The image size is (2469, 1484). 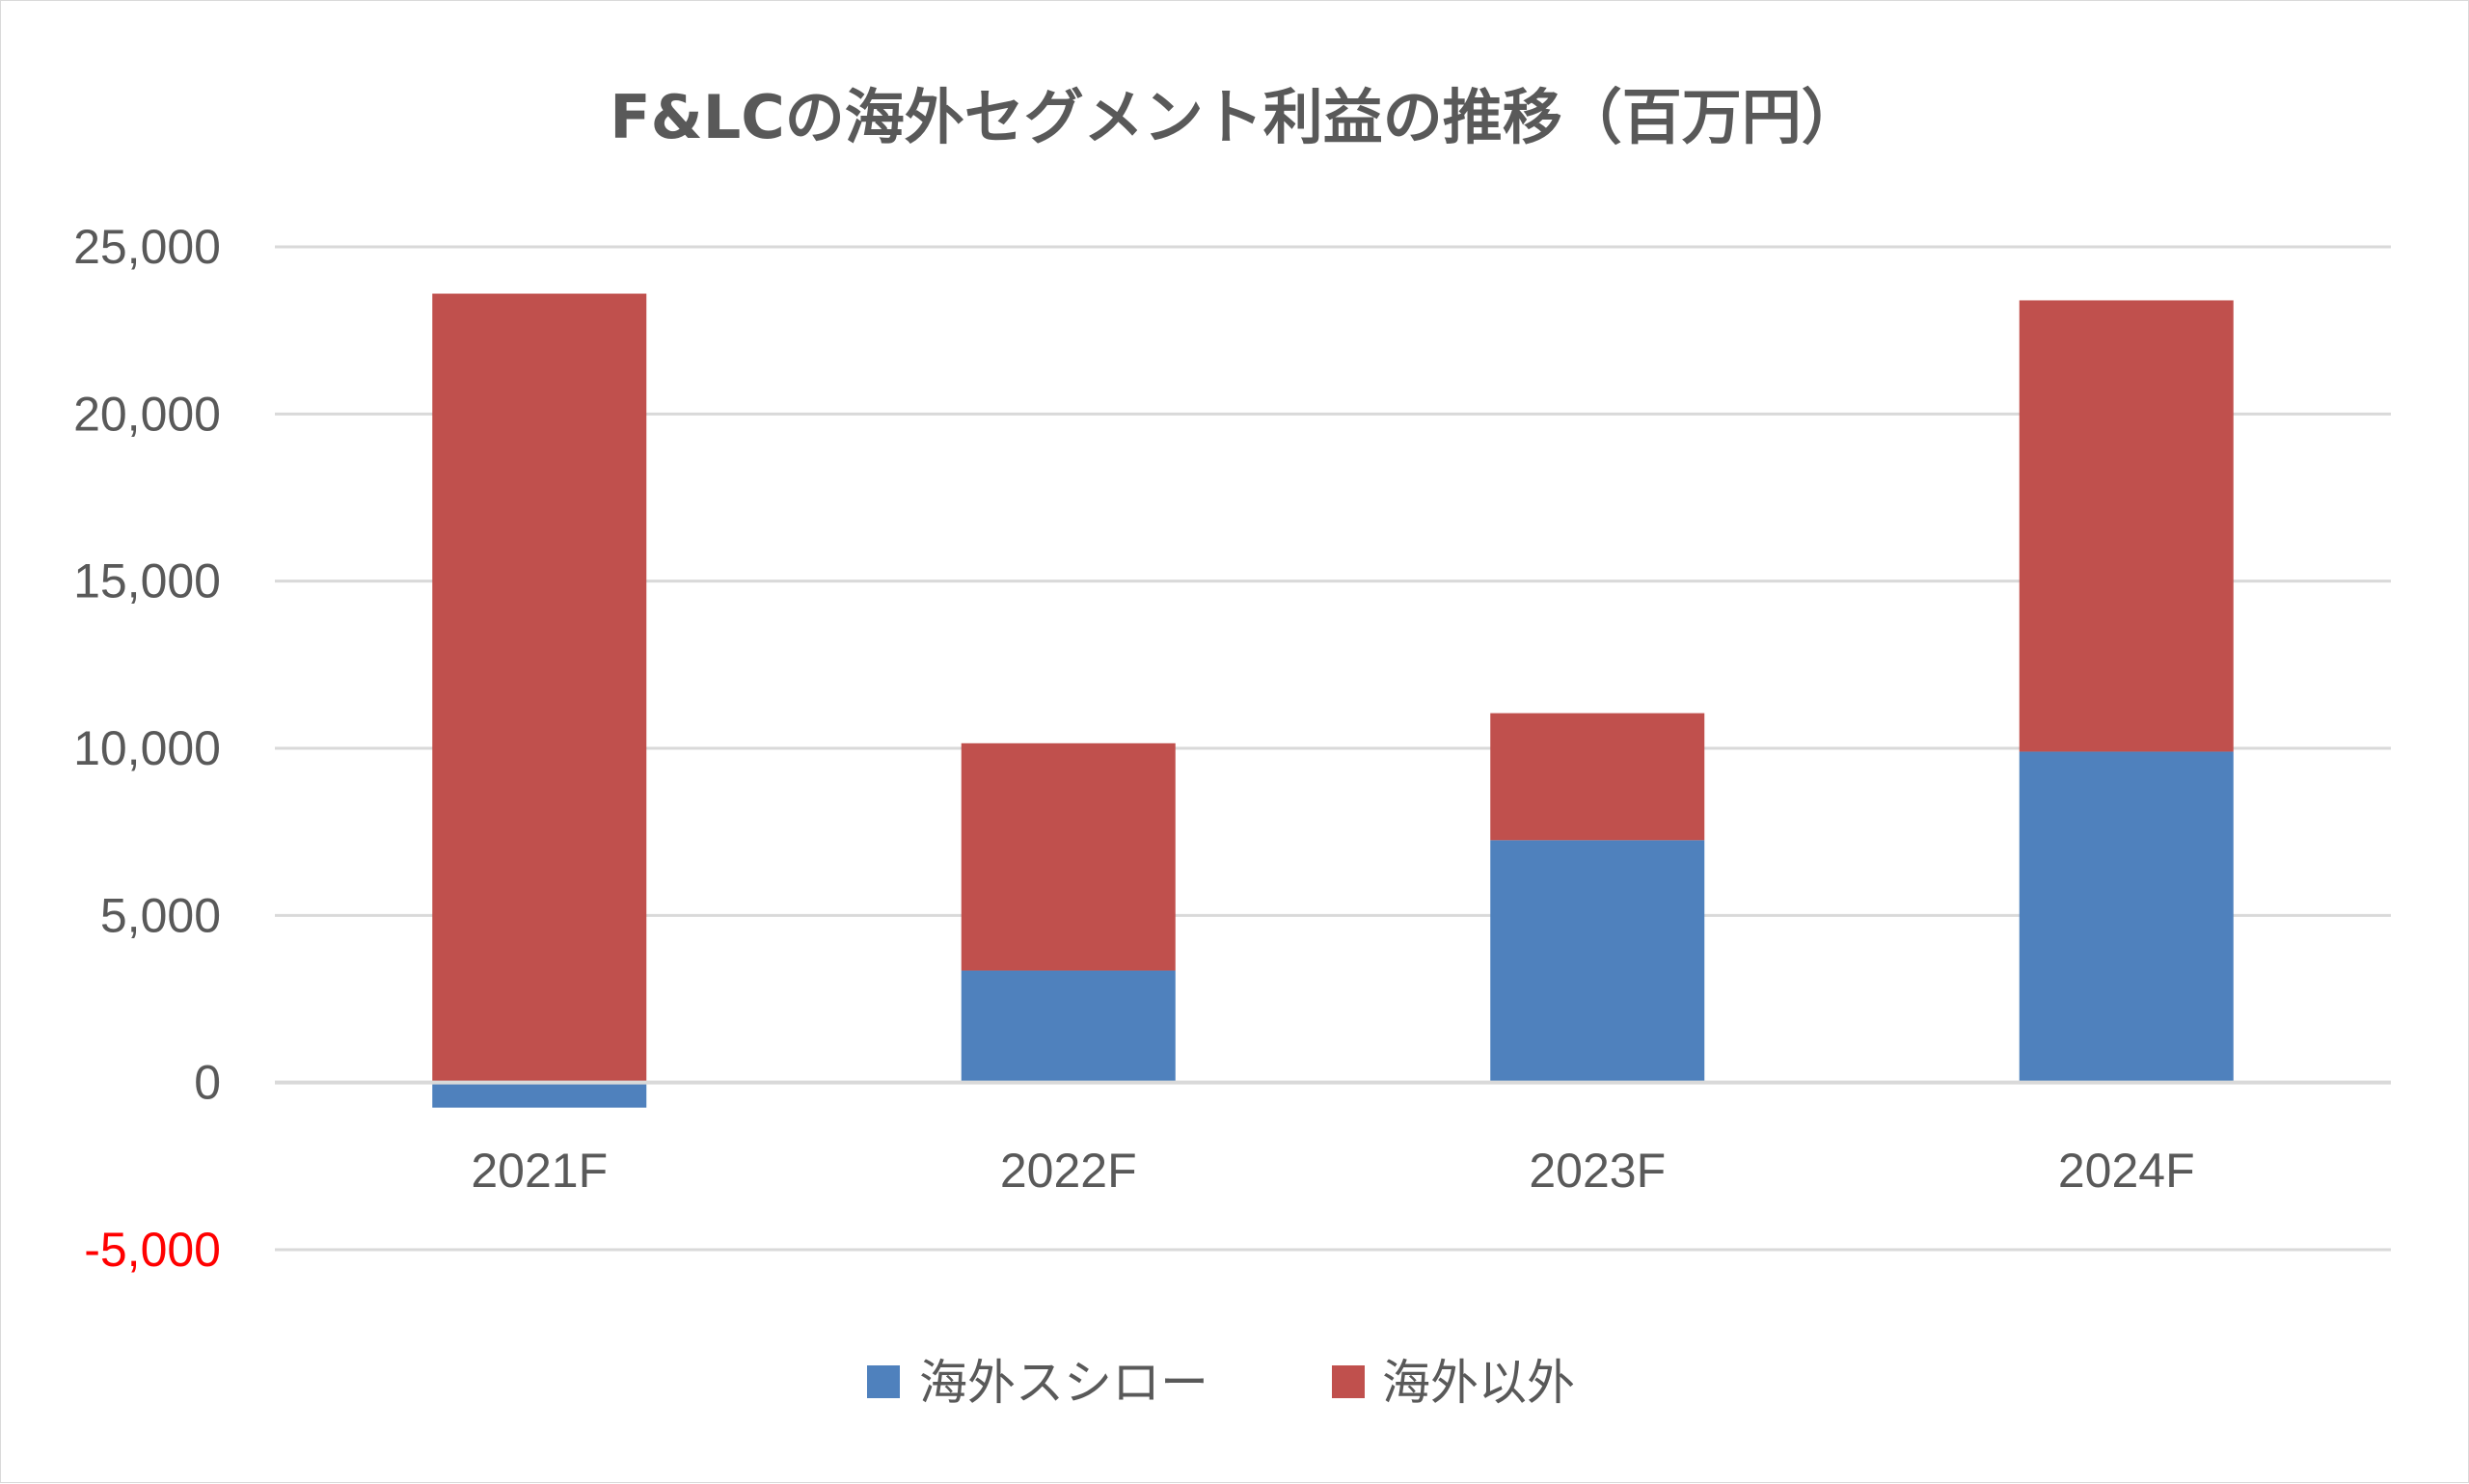 I want to click on chart-title: F&LCの海外セグメント利益の推移（百万円）, so click(x=1235, y=117).